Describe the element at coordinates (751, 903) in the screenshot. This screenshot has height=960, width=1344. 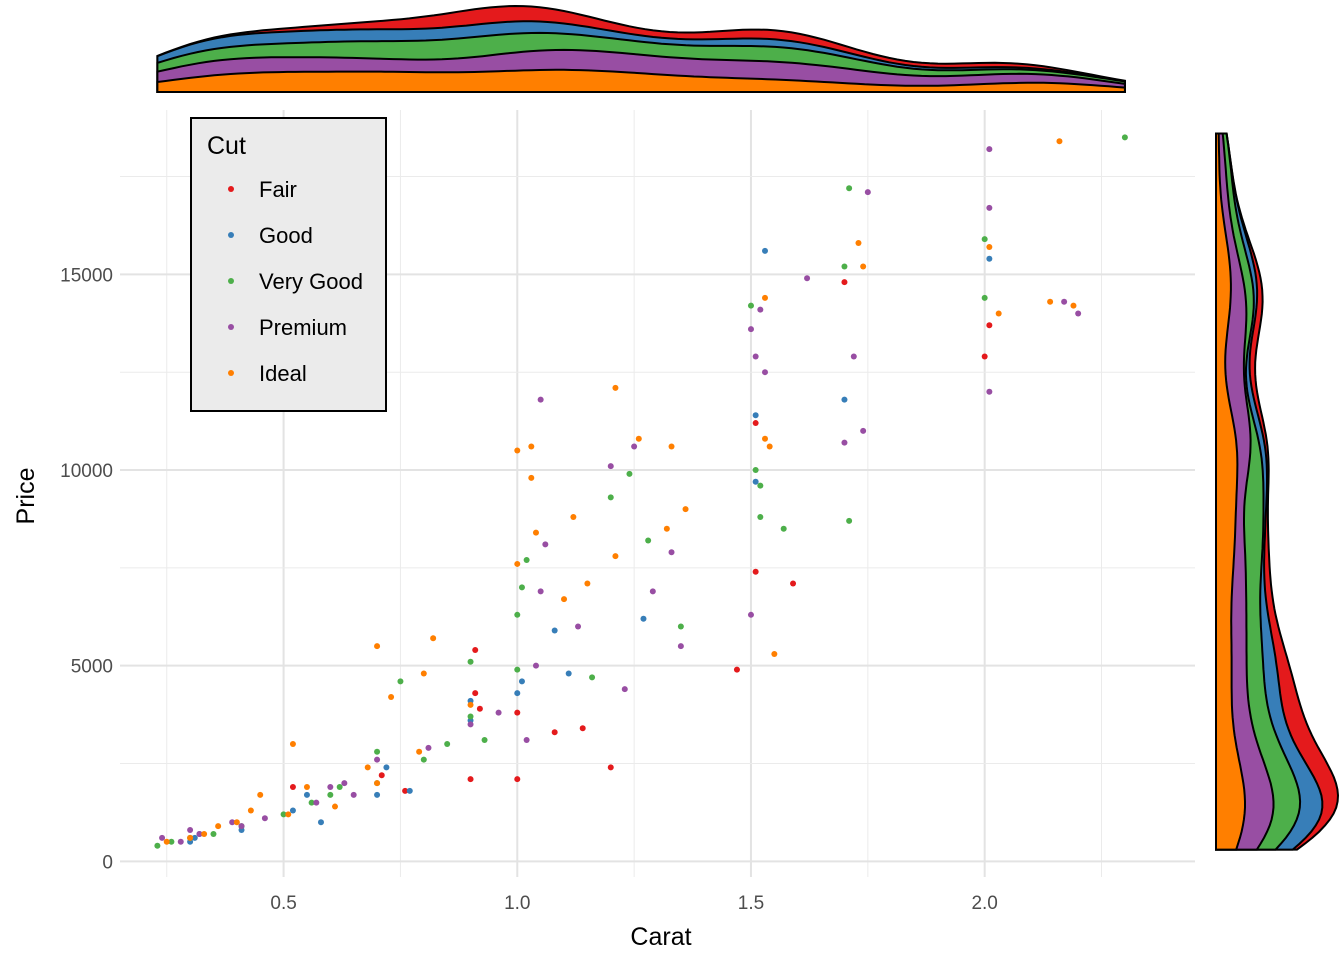
I see `x-tick-label: 1.5` at that location.